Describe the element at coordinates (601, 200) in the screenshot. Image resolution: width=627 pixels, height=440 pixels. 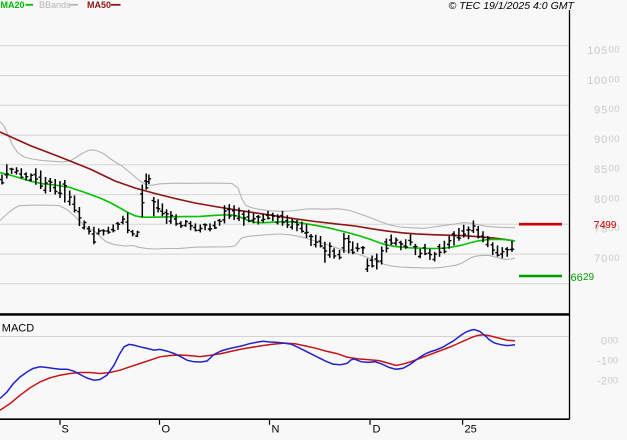
I see `svg-text: 80` at that location.